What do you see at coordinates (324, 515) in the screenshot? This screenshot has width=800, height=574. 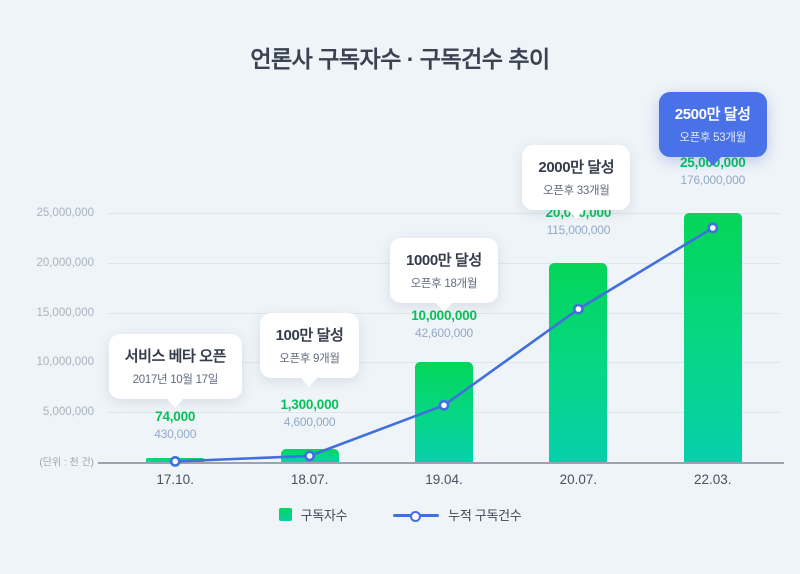 I see `legend-label-bar: 구독자수` at bounding box center [324, 515].